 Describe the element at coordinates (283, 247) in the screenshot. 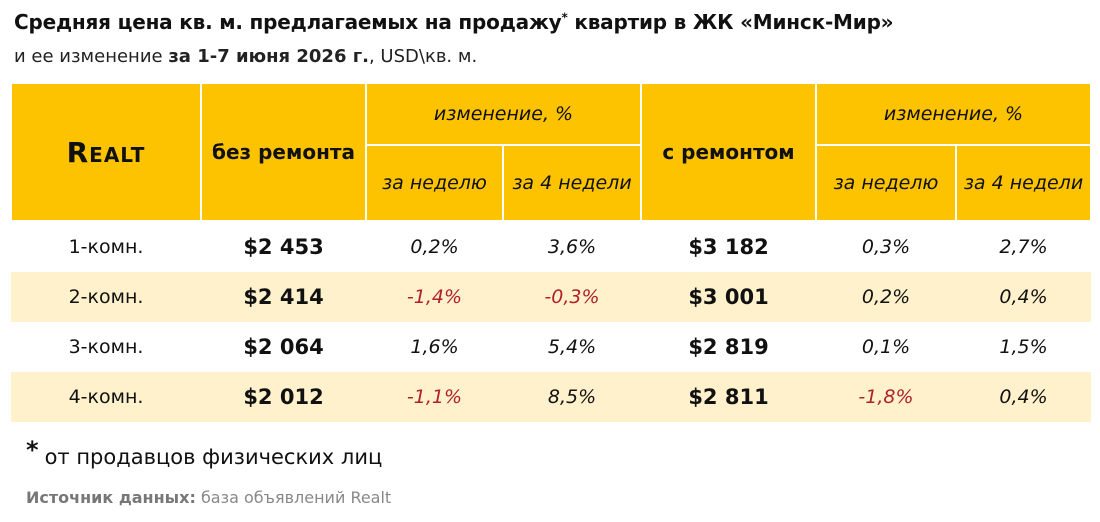

I see `table-cell: $2 453` at that location.